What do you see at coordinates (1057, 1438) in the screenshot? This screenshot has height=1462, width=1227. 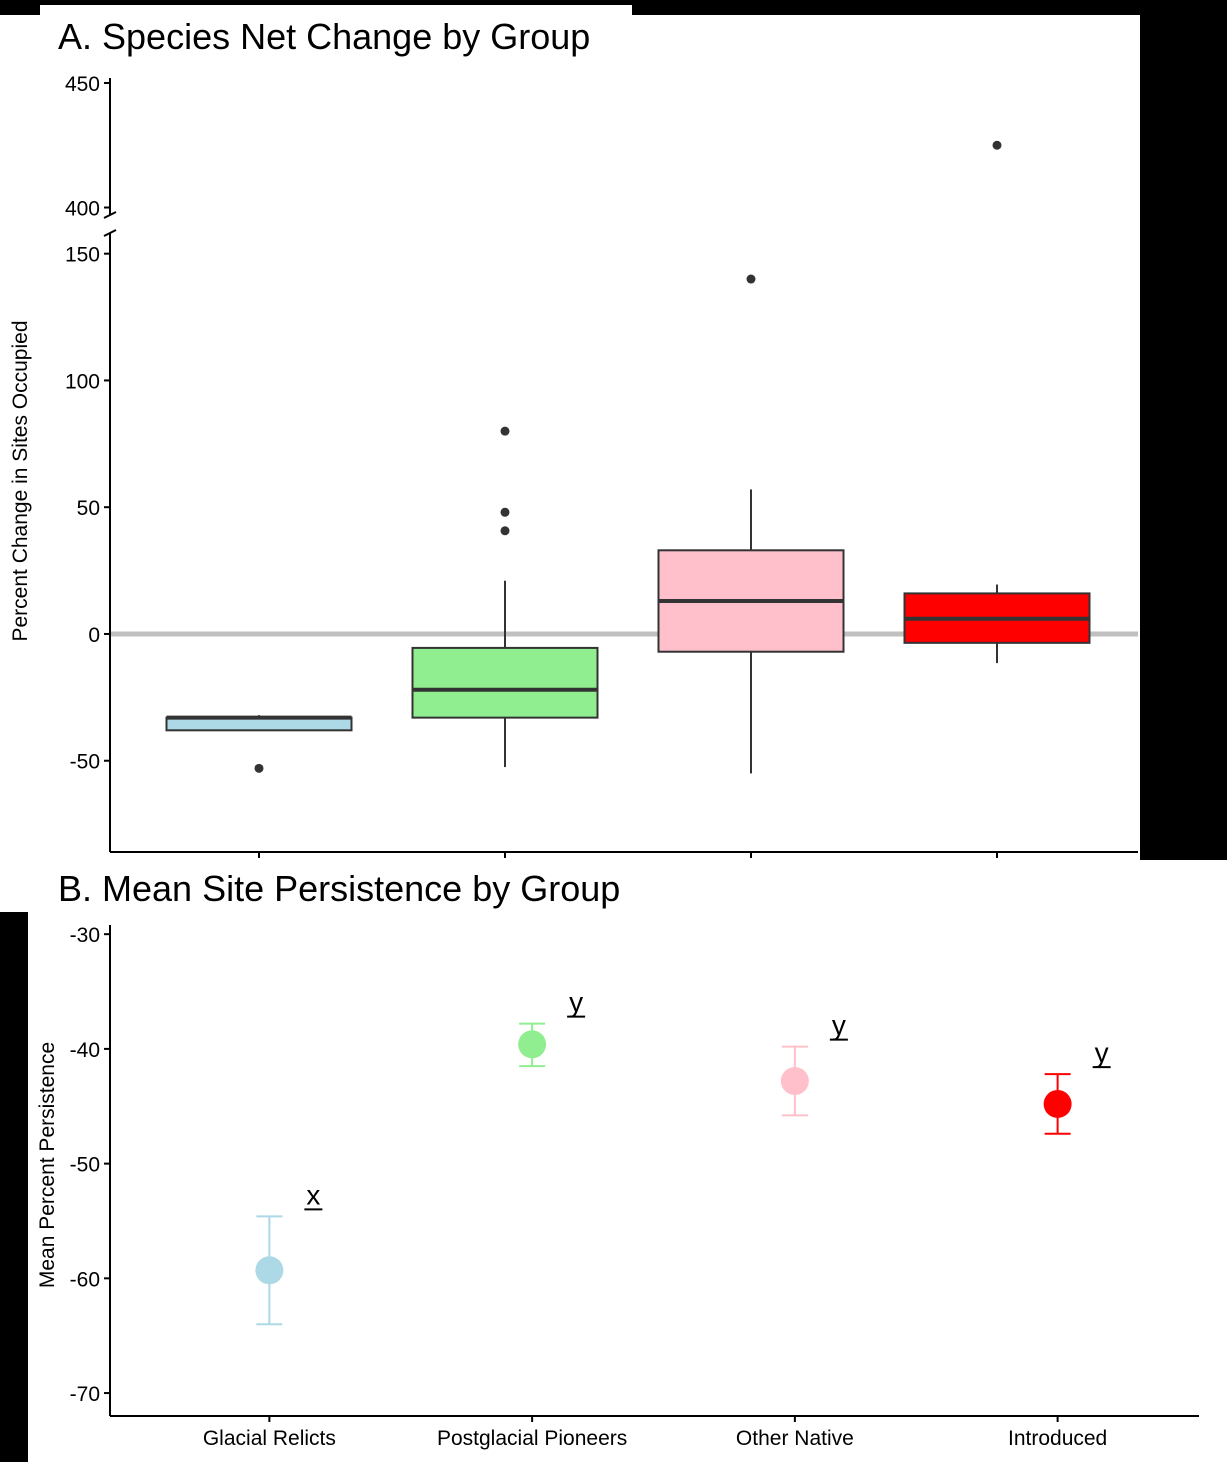 I see `x-tick-label: Introduced` at bounding box center [1057, 1438].